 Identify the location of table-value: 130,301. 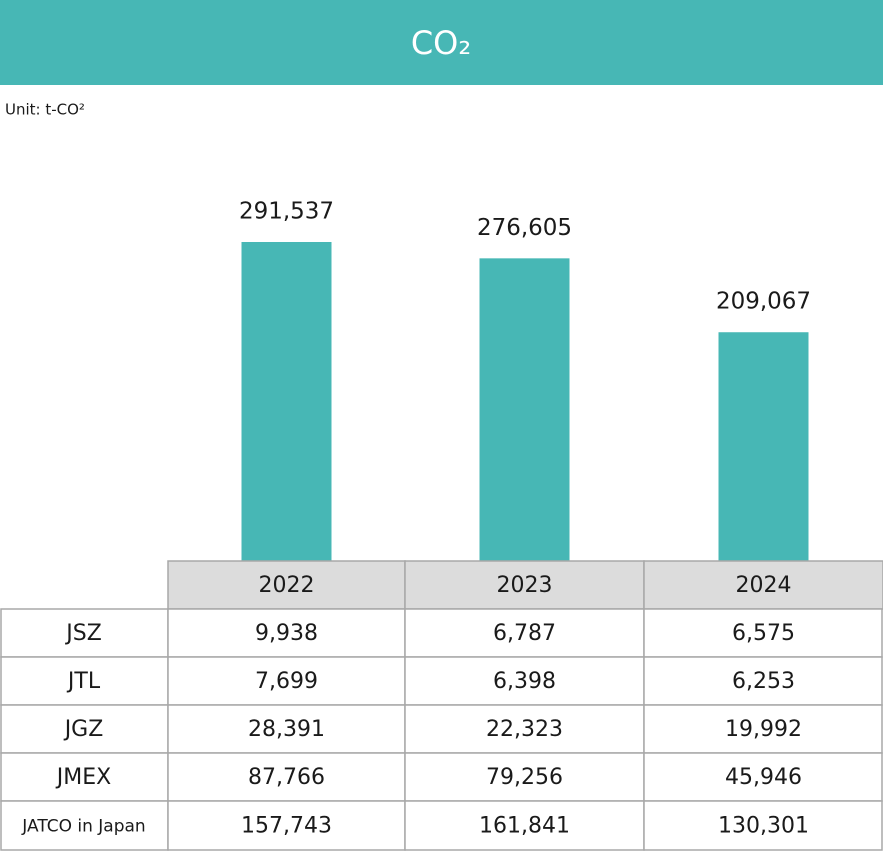
(763, 826).